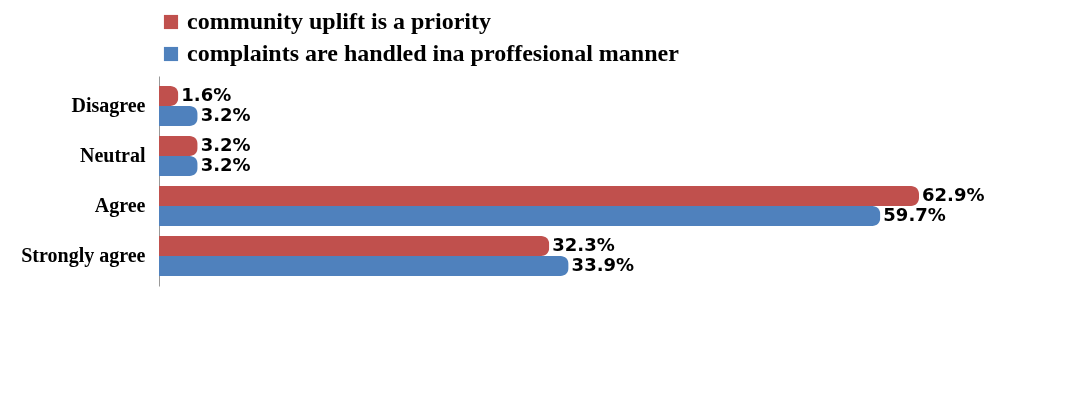  I want to click on data-label: 32.3%, so click(583, 244).